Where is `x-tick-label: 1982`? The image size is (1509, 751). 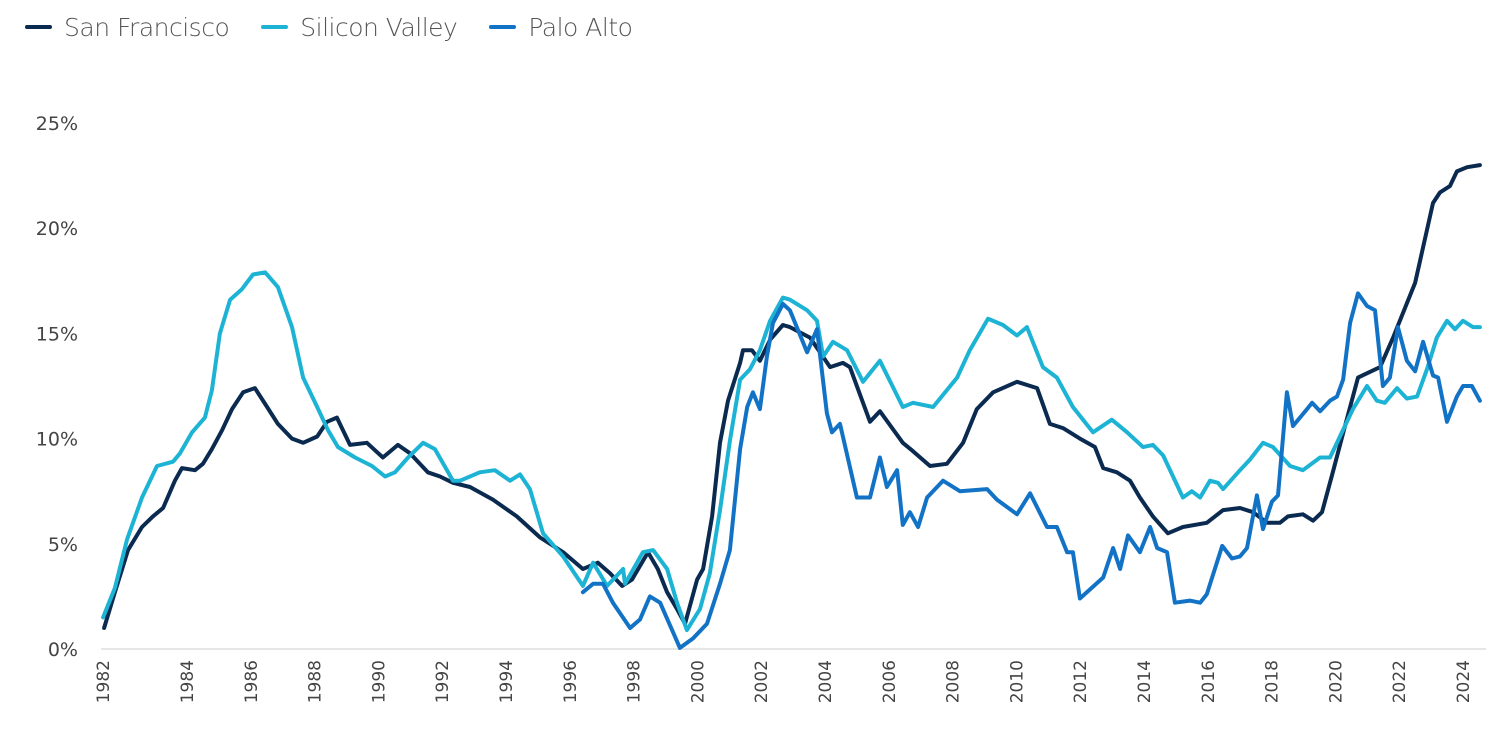 x-tick-label: 1982 is located at coordinates (104, 681).